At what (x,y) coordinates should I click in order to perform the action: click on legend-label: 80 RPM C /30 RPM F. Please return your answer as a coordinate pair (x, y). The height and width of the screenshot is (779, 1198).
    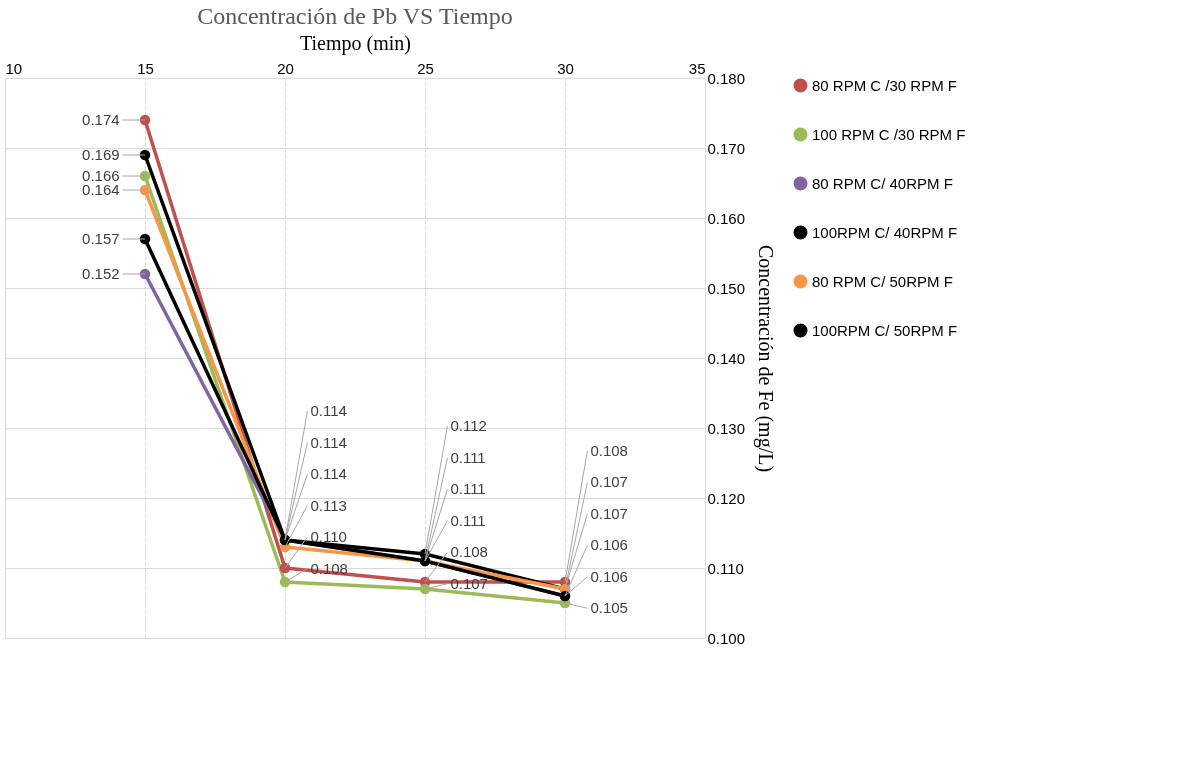
    Looking at the image, I should click on (885, 85).